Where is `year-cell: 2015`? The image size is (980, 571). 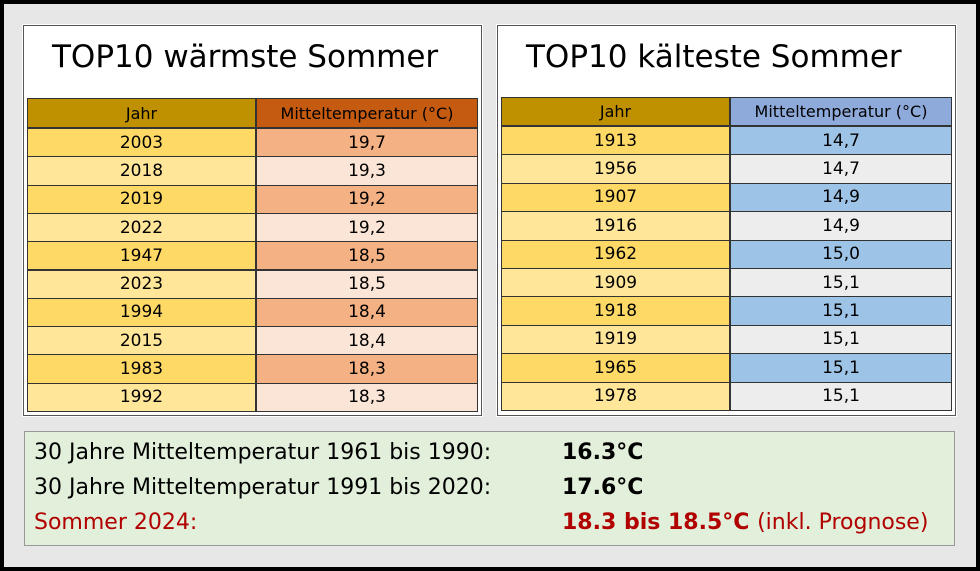 year-cell: 2015 is located at coordinates (141, 341).